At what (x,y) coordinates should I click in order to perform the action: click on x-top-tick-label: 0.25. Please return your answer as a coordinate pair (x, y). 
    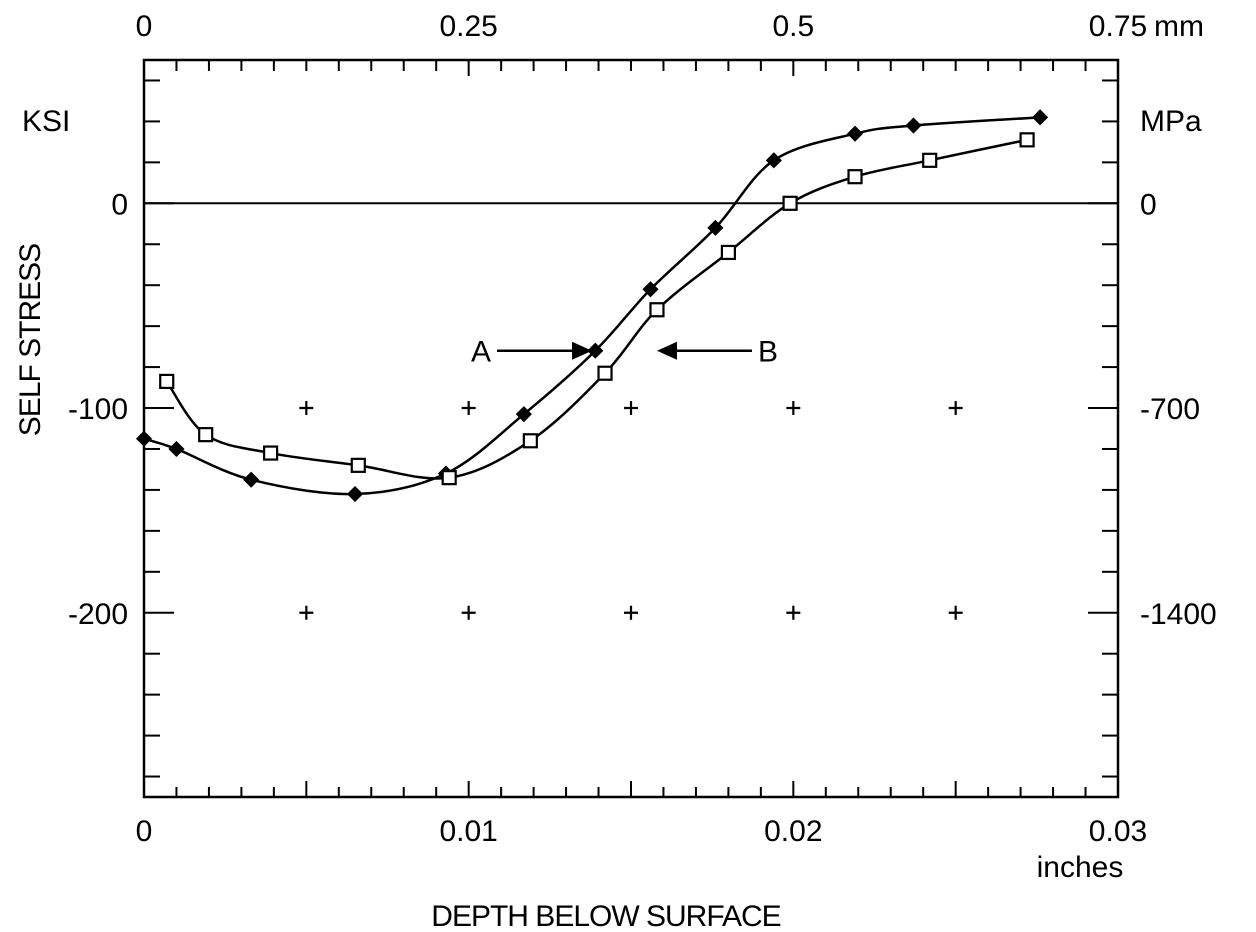
    Looking at the image, I should click on (468, 26).